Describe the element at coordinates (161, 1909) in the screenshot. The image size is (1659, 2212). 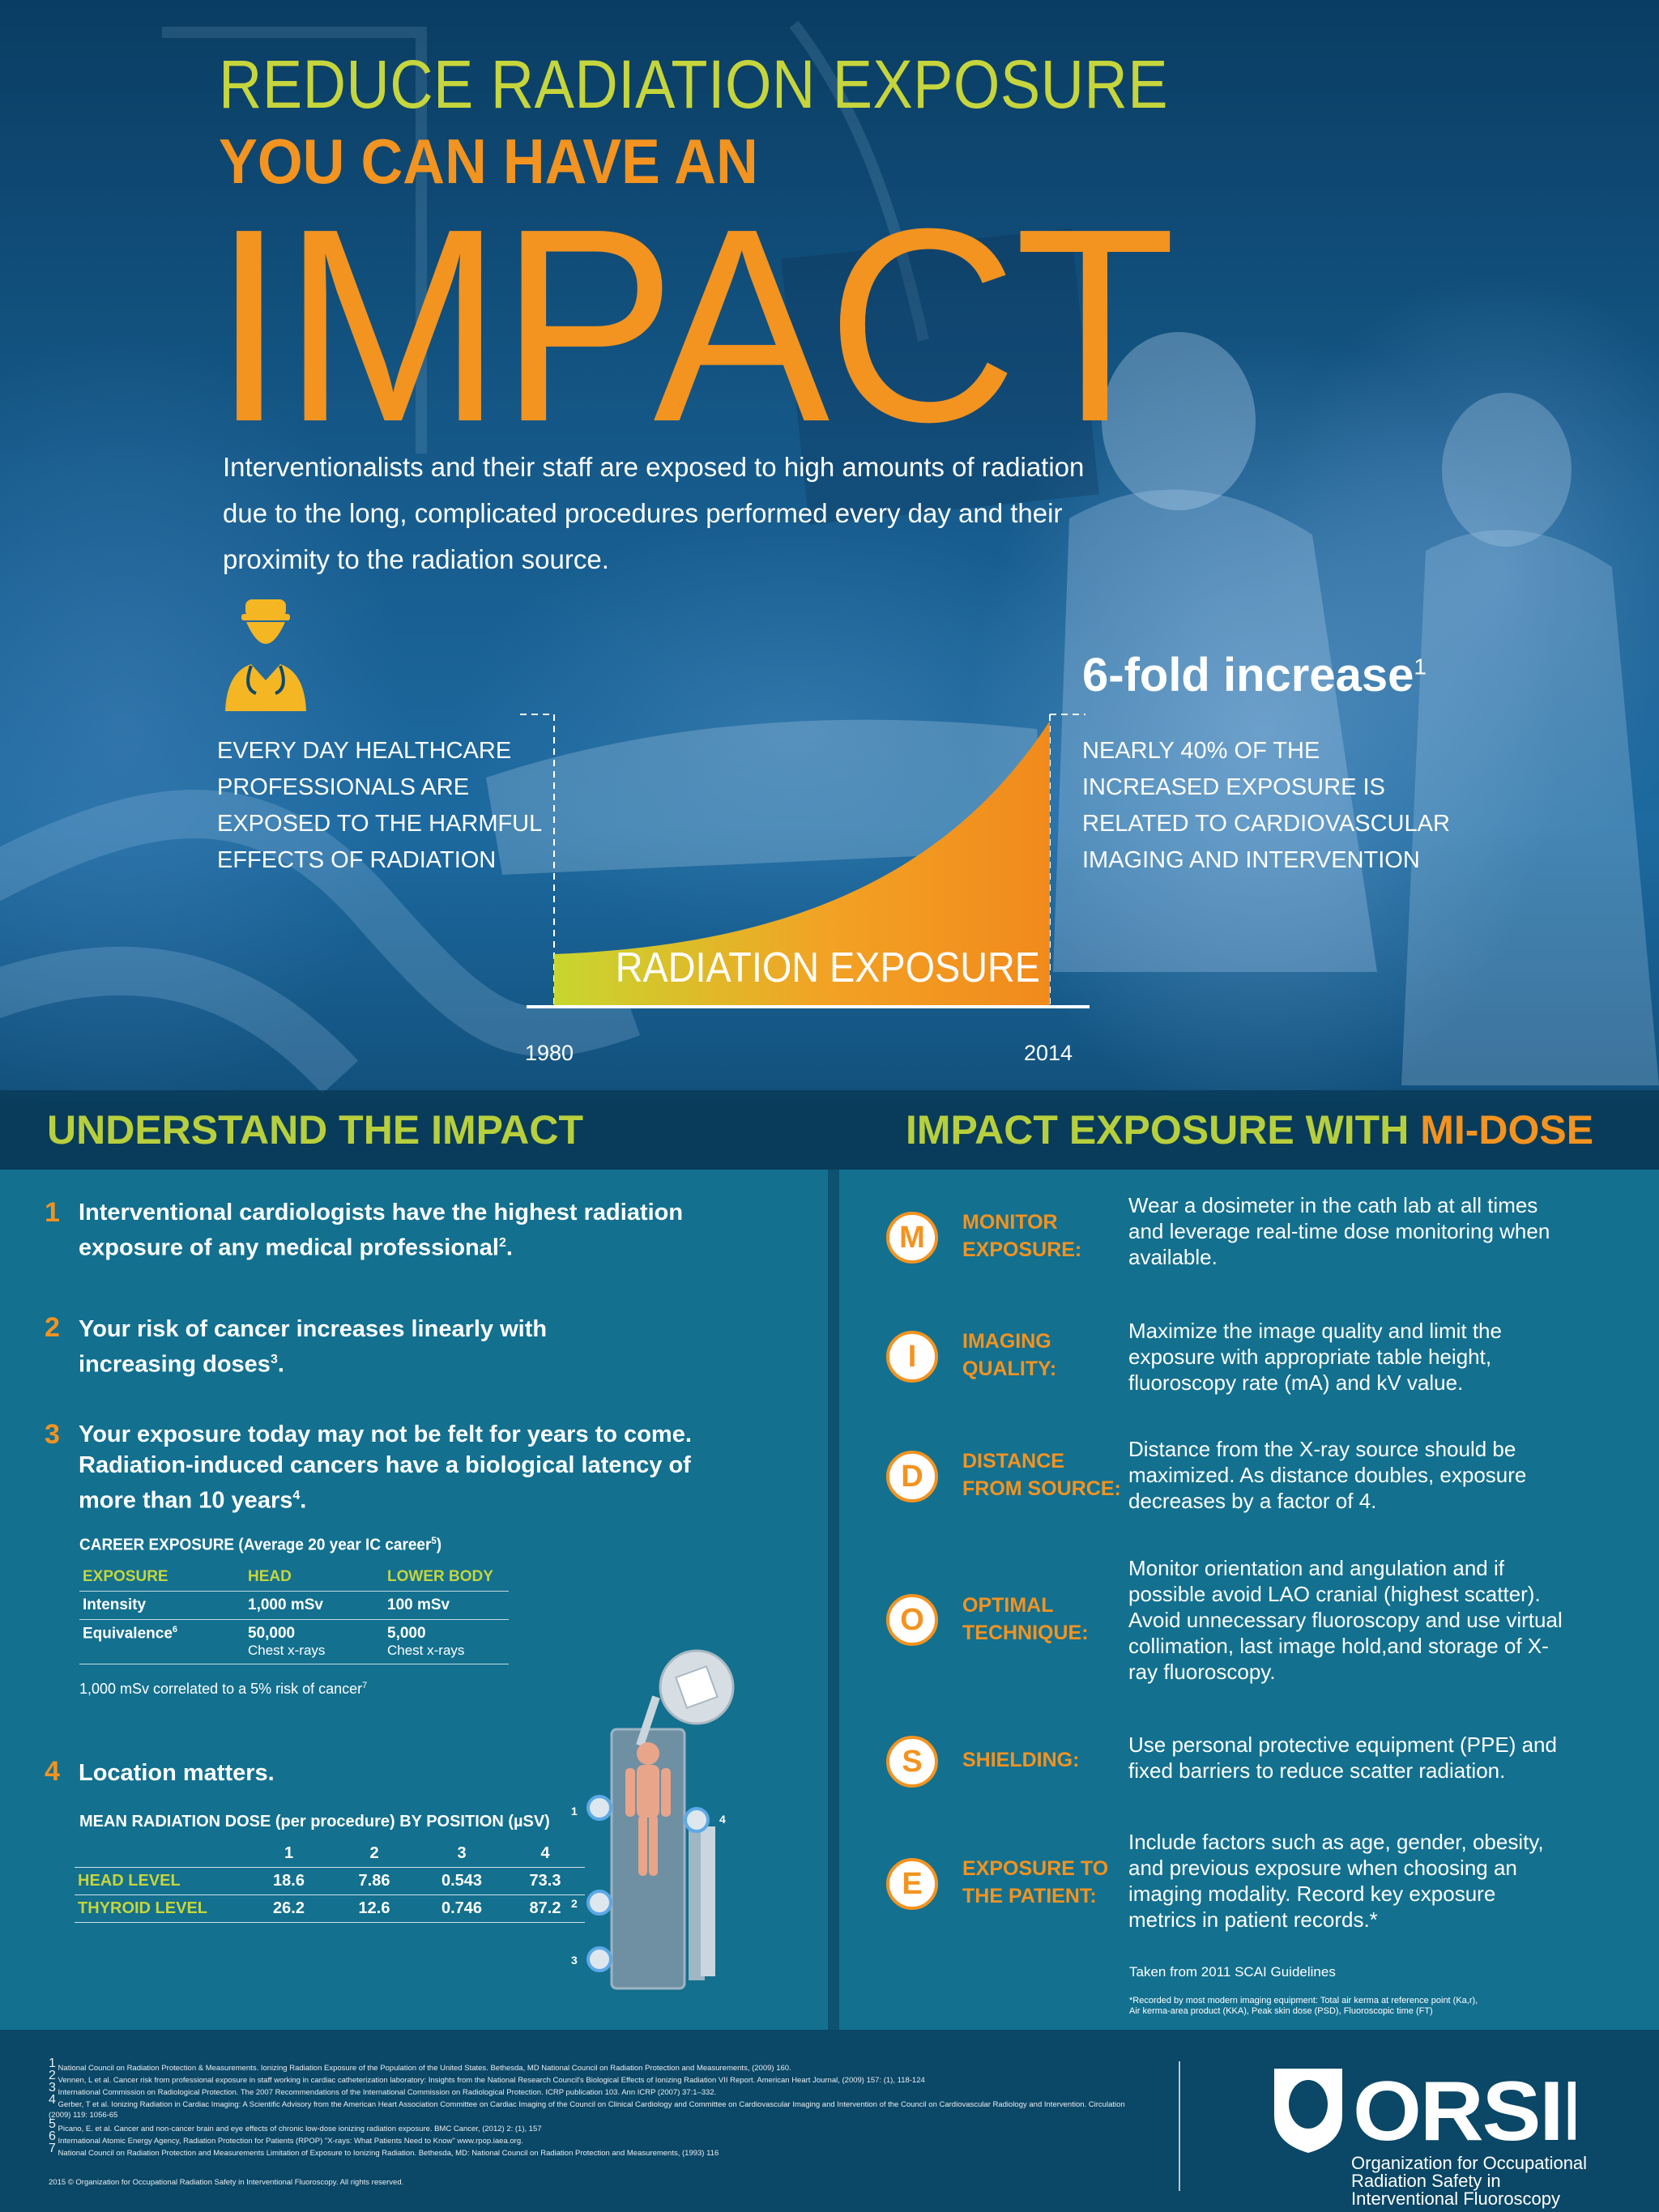
I see `thyroid-level-label: THYROID LEVEL` at that location.